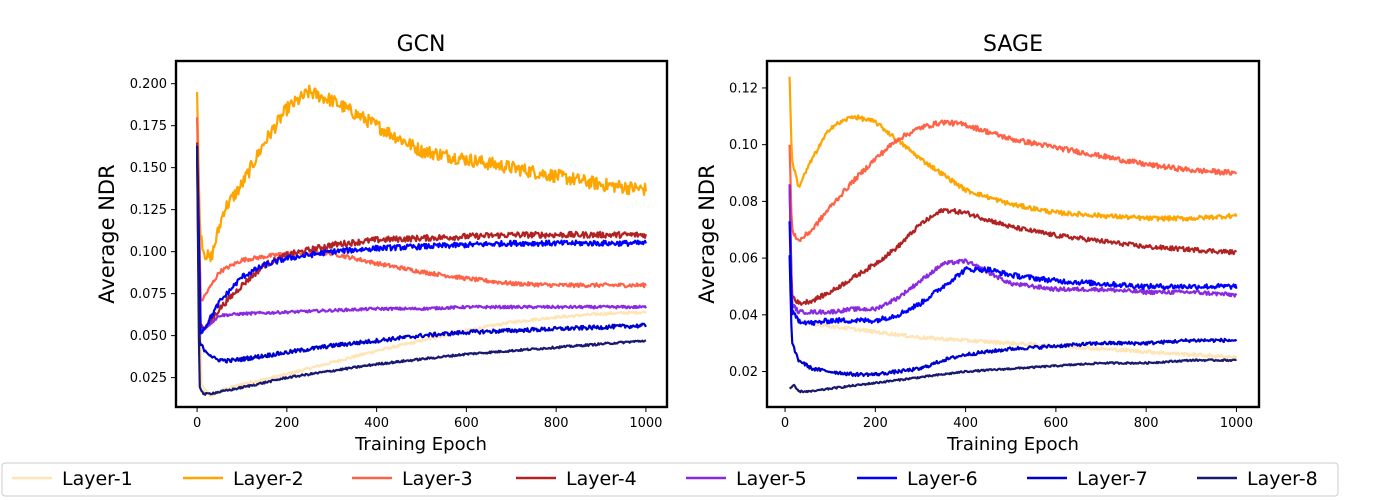  What do you see at coordinates (148, 168) in the screenshot?
I see `gcn-y-tick-label: 0.150` at bounding box center [148, 168].